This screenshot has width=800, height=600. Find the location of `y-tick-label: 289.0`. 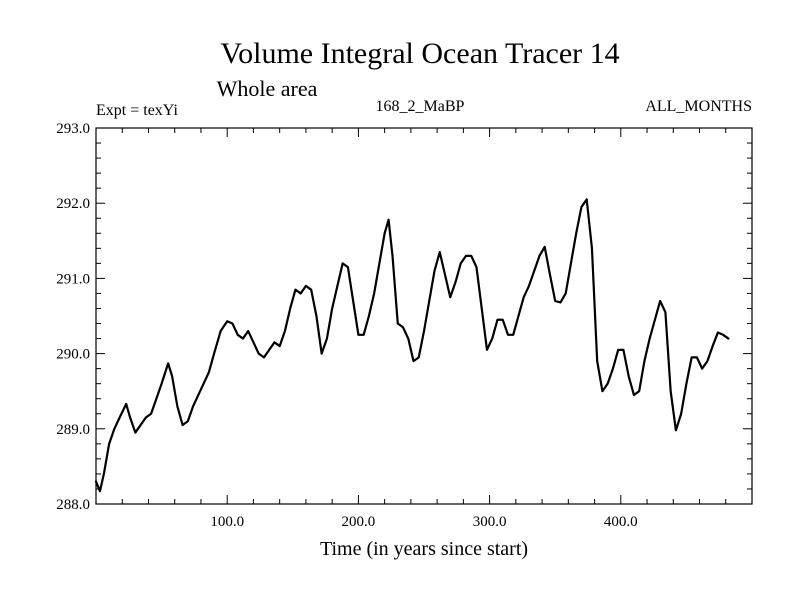

y-tick-label: 289.0 is located at coordinates (73, 430).